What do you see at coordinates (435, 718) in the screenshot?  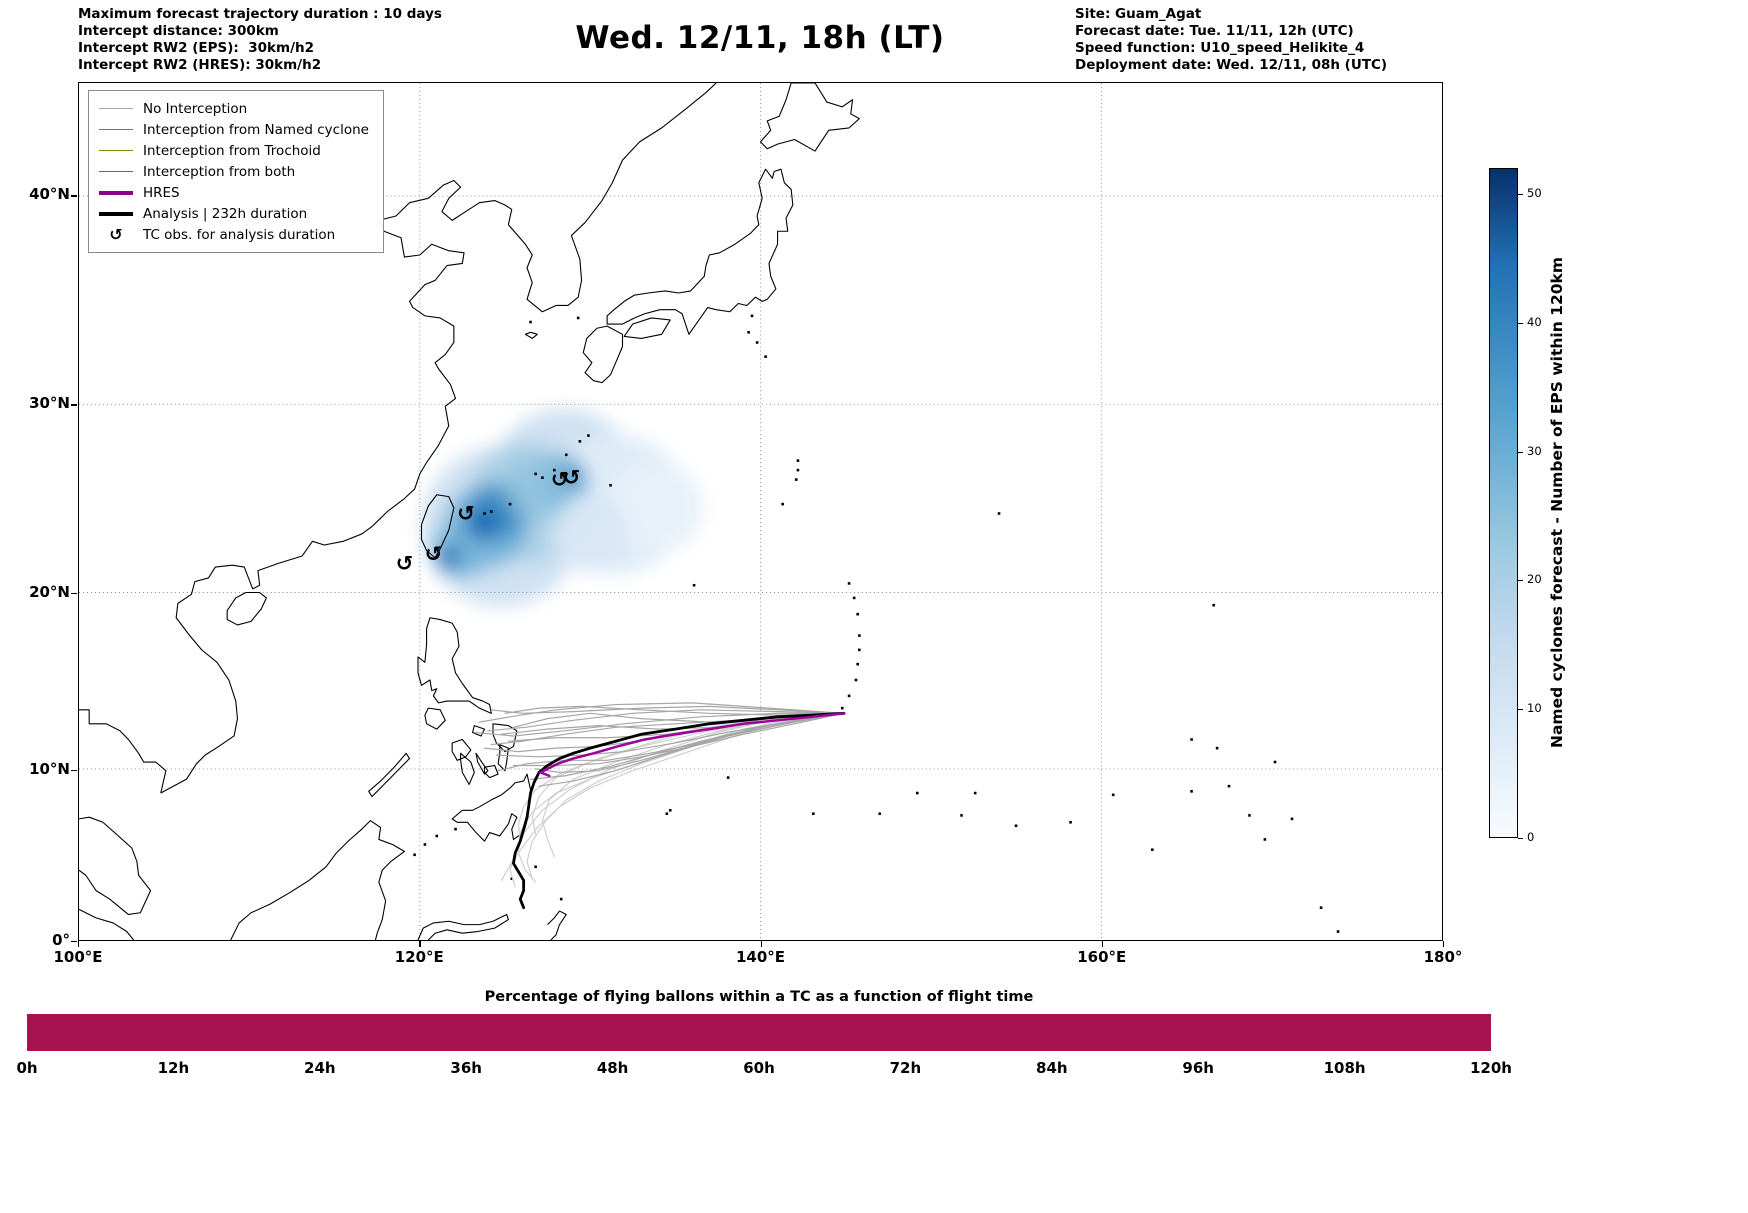 I see `coastline-mindoro` at bounding box center [435, 718].